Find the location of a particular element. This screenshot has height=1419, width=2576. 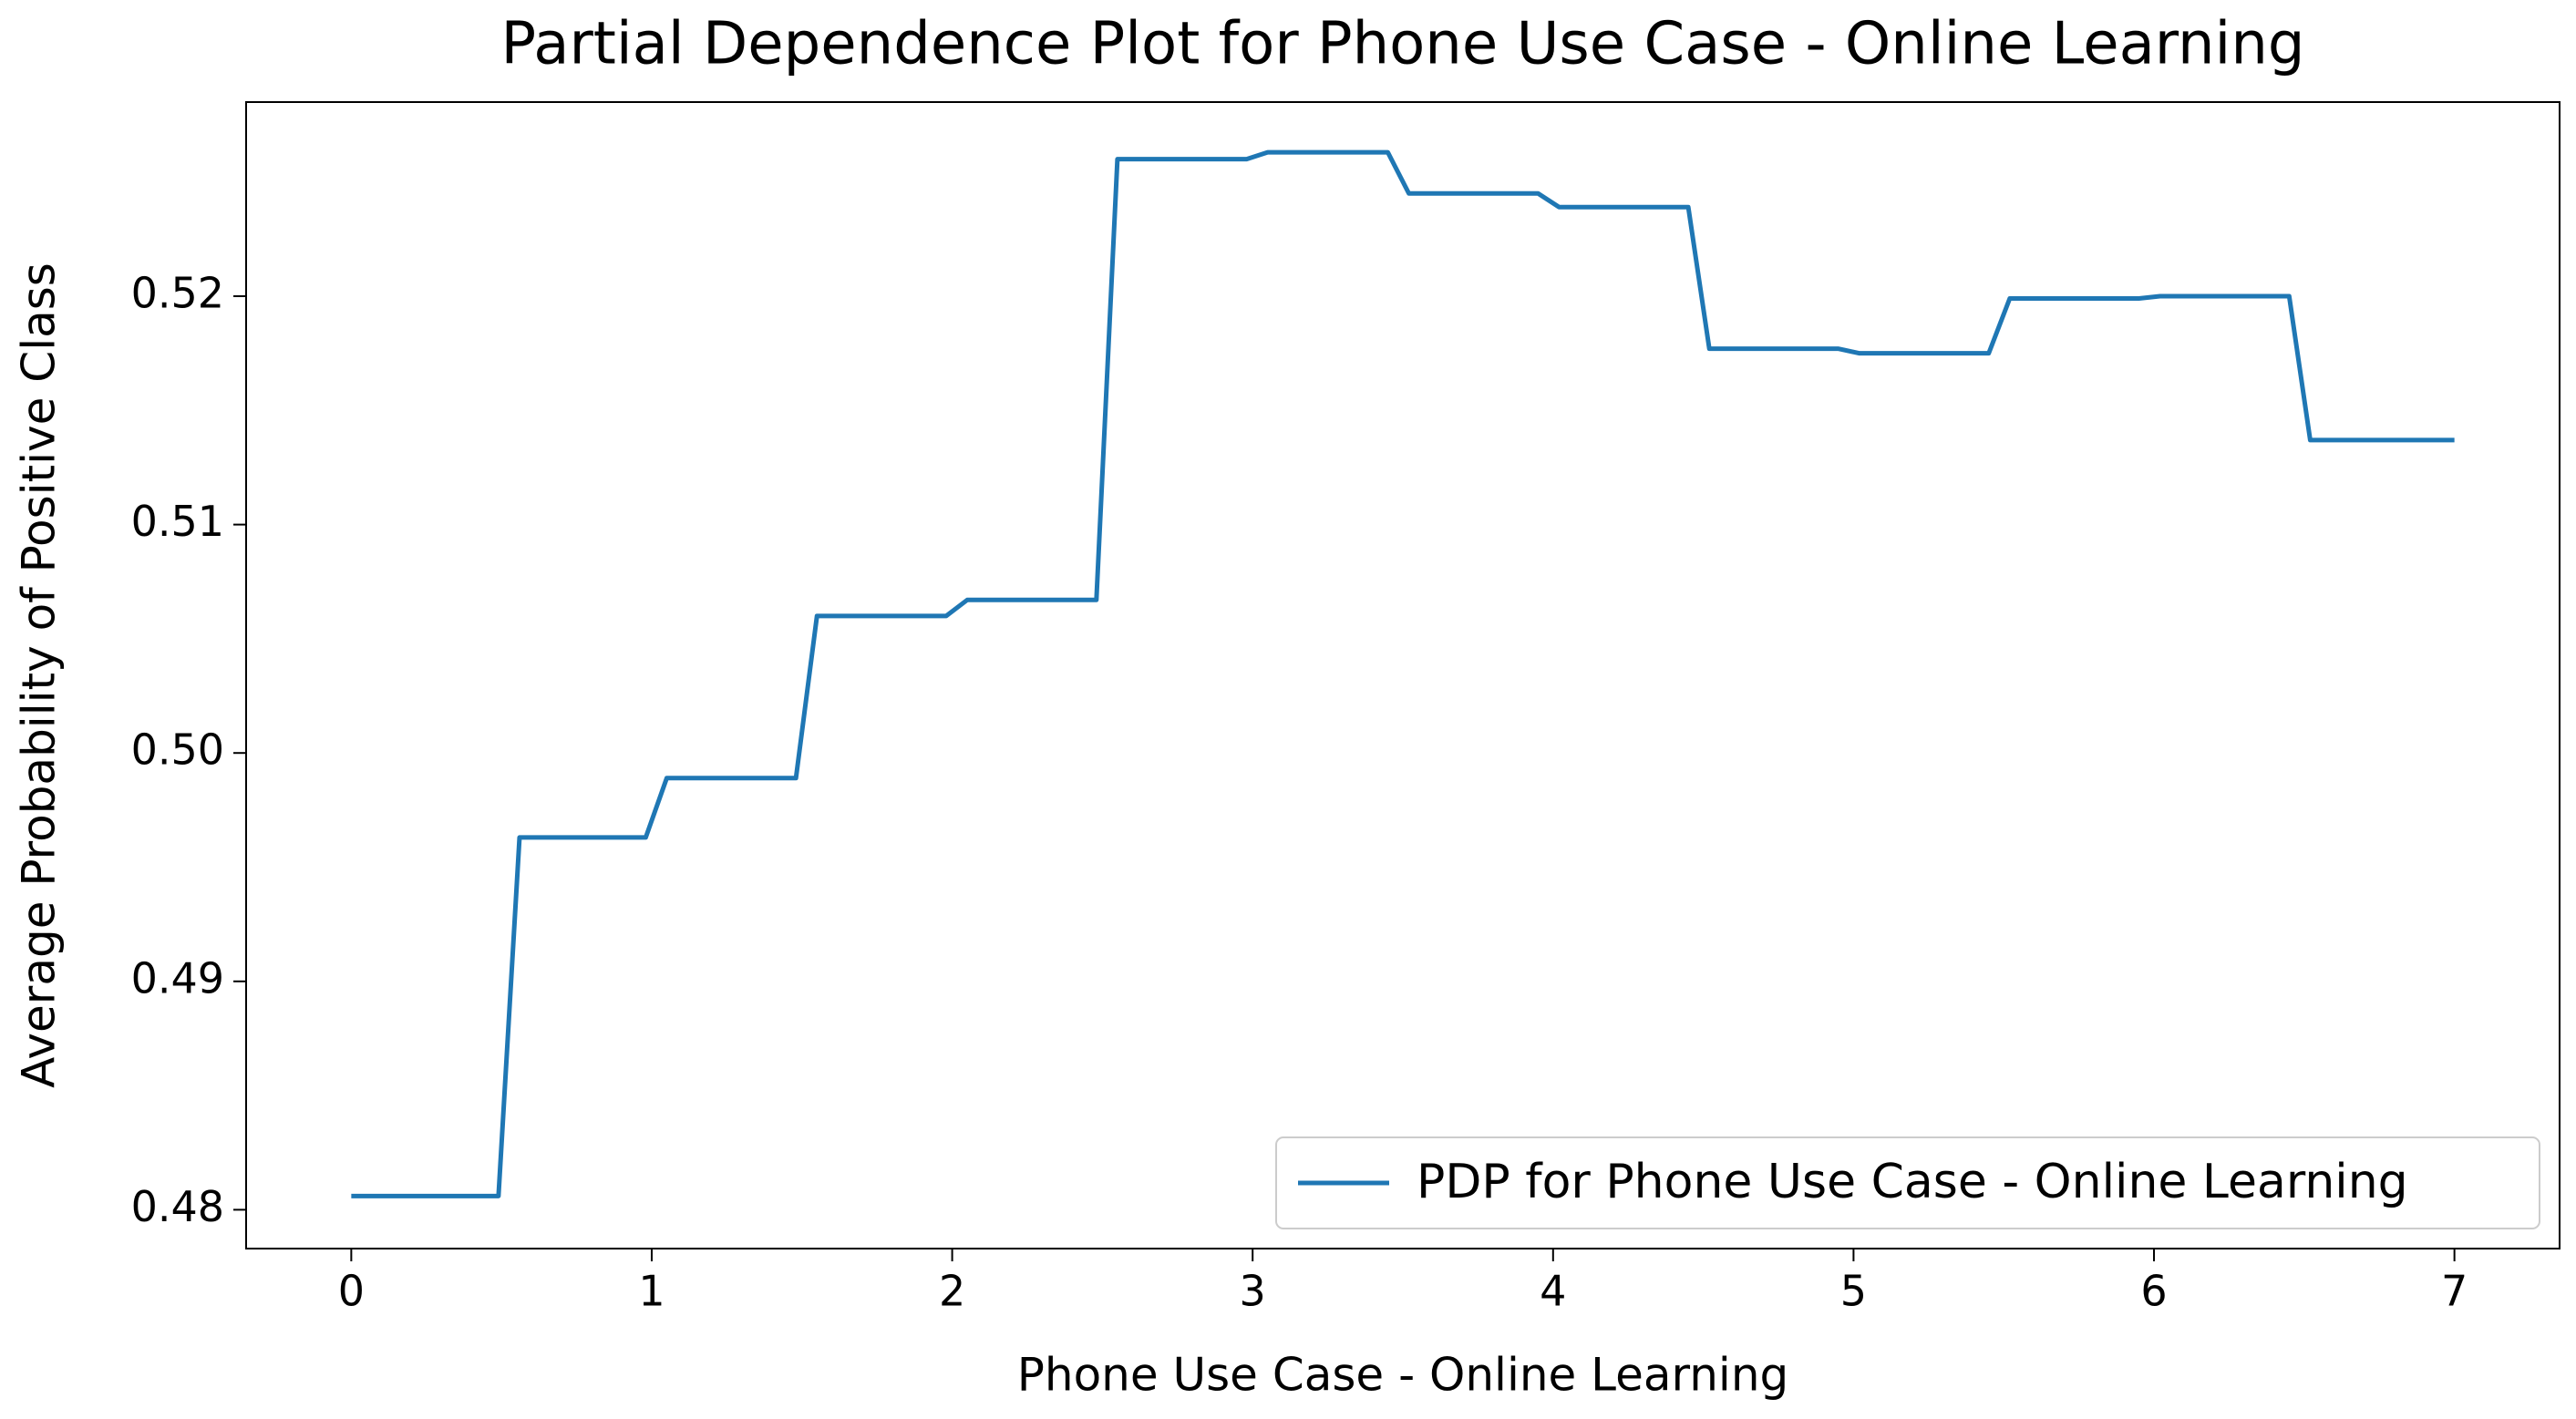

x-tick-label: 3 is located at coordinates (1253, 1291).